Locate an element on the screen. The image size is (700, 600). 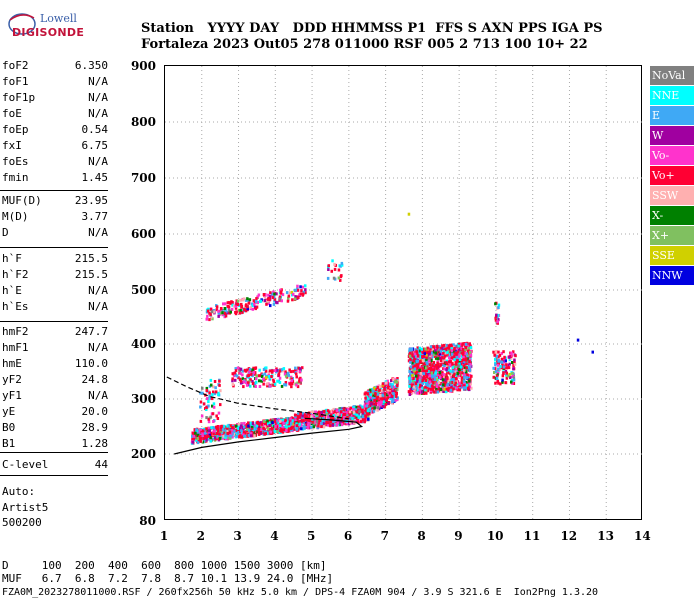
param-row-ye: yE 20.0 is located at coordinates (55, 412).